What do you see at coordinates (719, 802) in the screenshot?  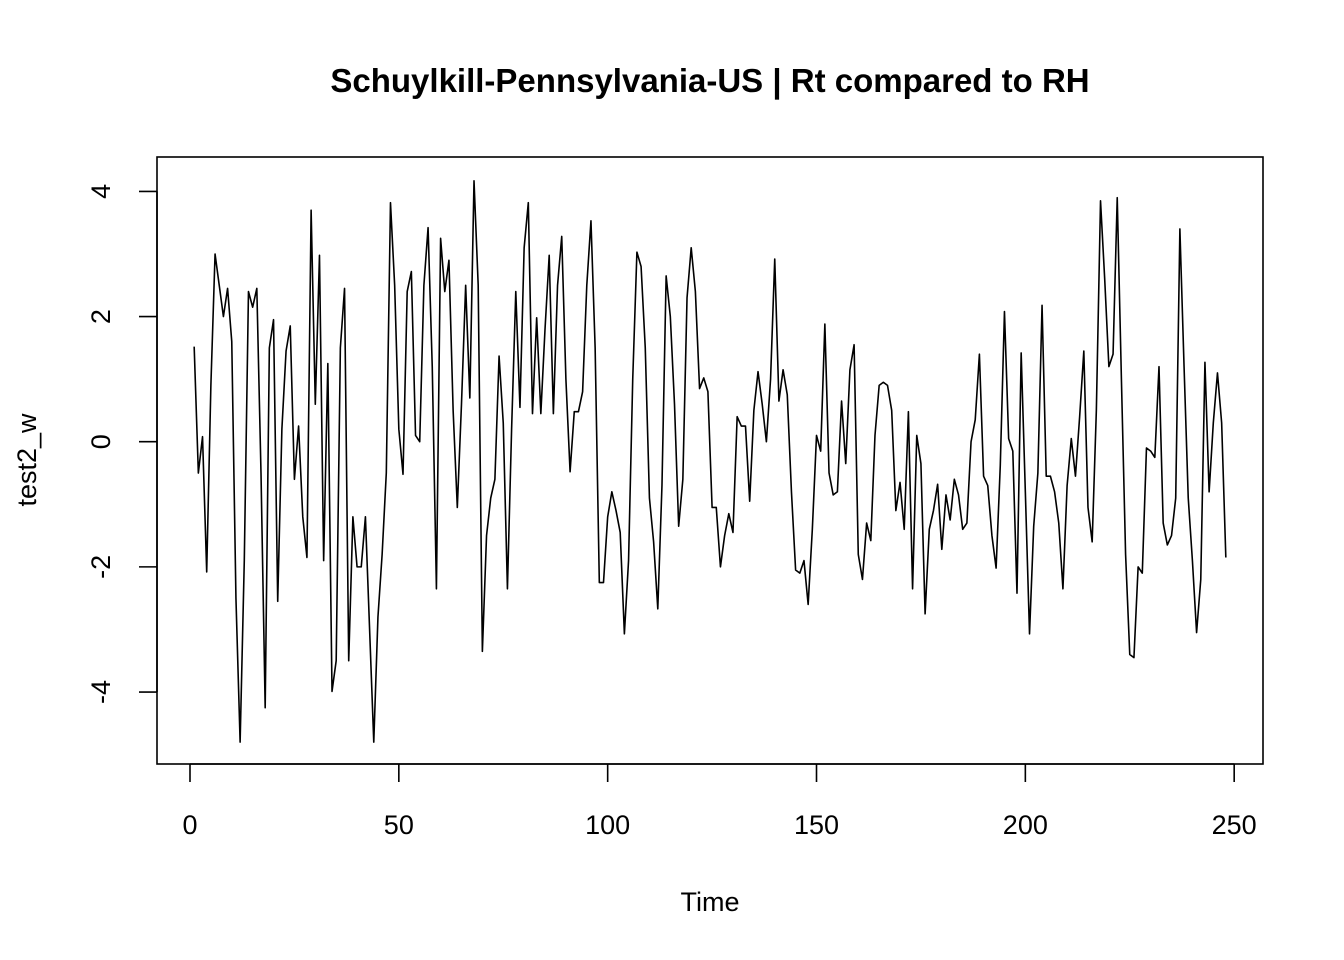 I see `x-axis: 0 50 100 150 200 250` at bounding box center [719, 802].